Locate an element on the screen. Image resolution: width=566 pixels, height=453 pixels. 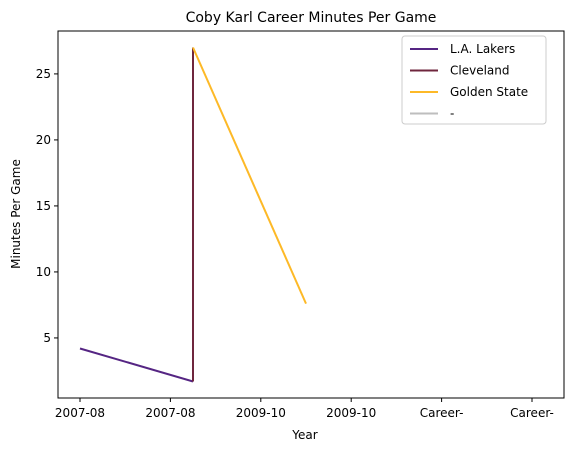
y-axis: 5 10 15 20 25 is located at coordinates (47, 206).